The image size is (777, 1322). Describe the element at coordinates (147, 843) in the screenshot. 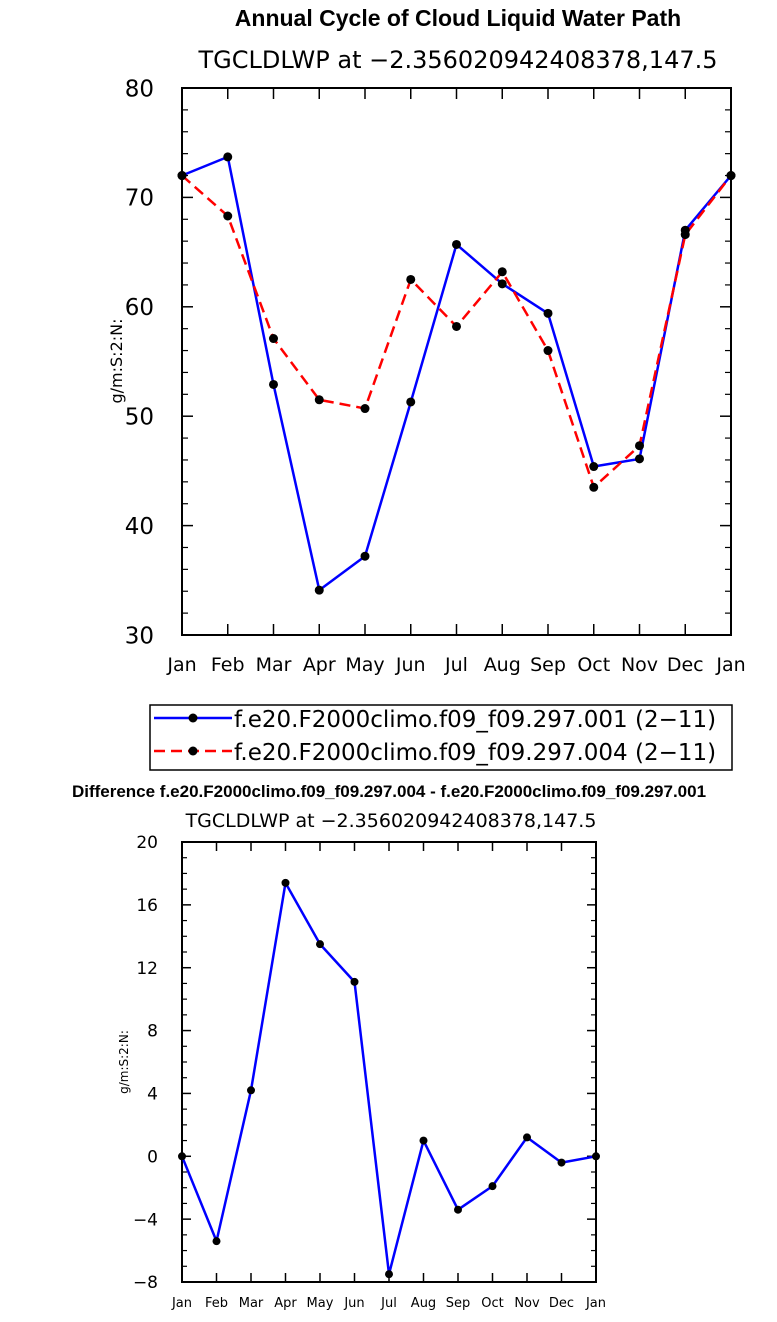

I see `bottom-ytick-label: 20` at that location.